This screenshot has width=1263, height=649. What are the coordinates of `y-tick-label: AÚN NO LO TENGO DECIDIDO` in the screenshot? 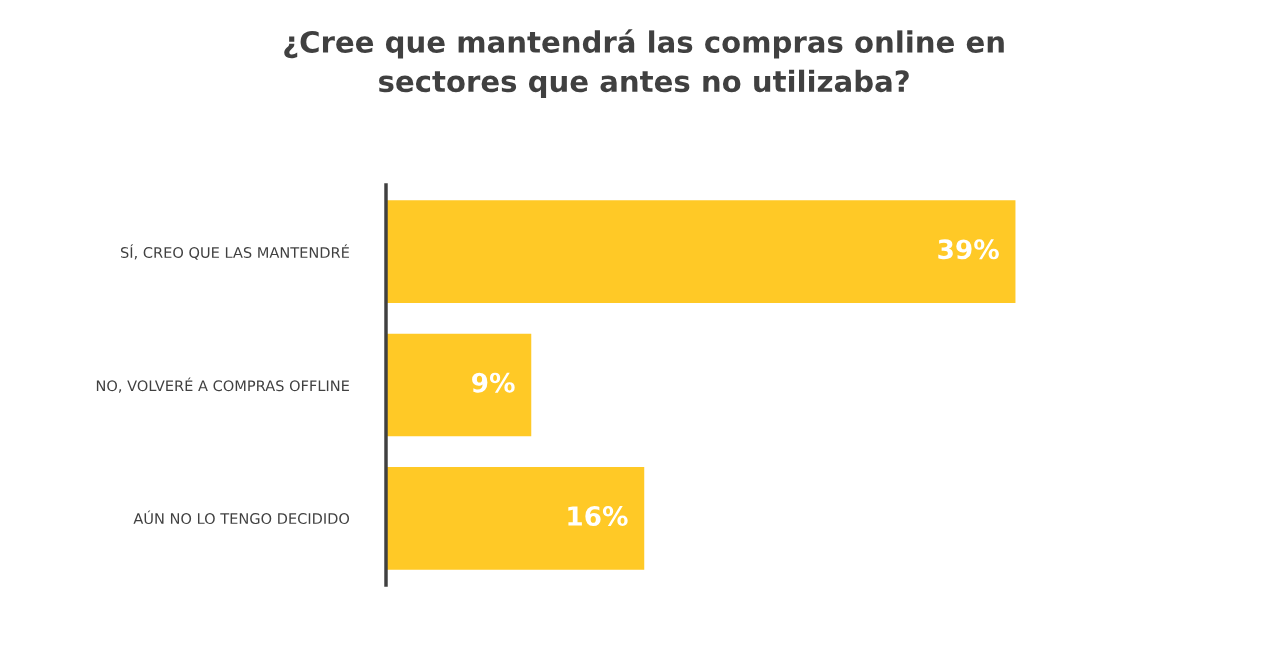 It's located at (241, 517).